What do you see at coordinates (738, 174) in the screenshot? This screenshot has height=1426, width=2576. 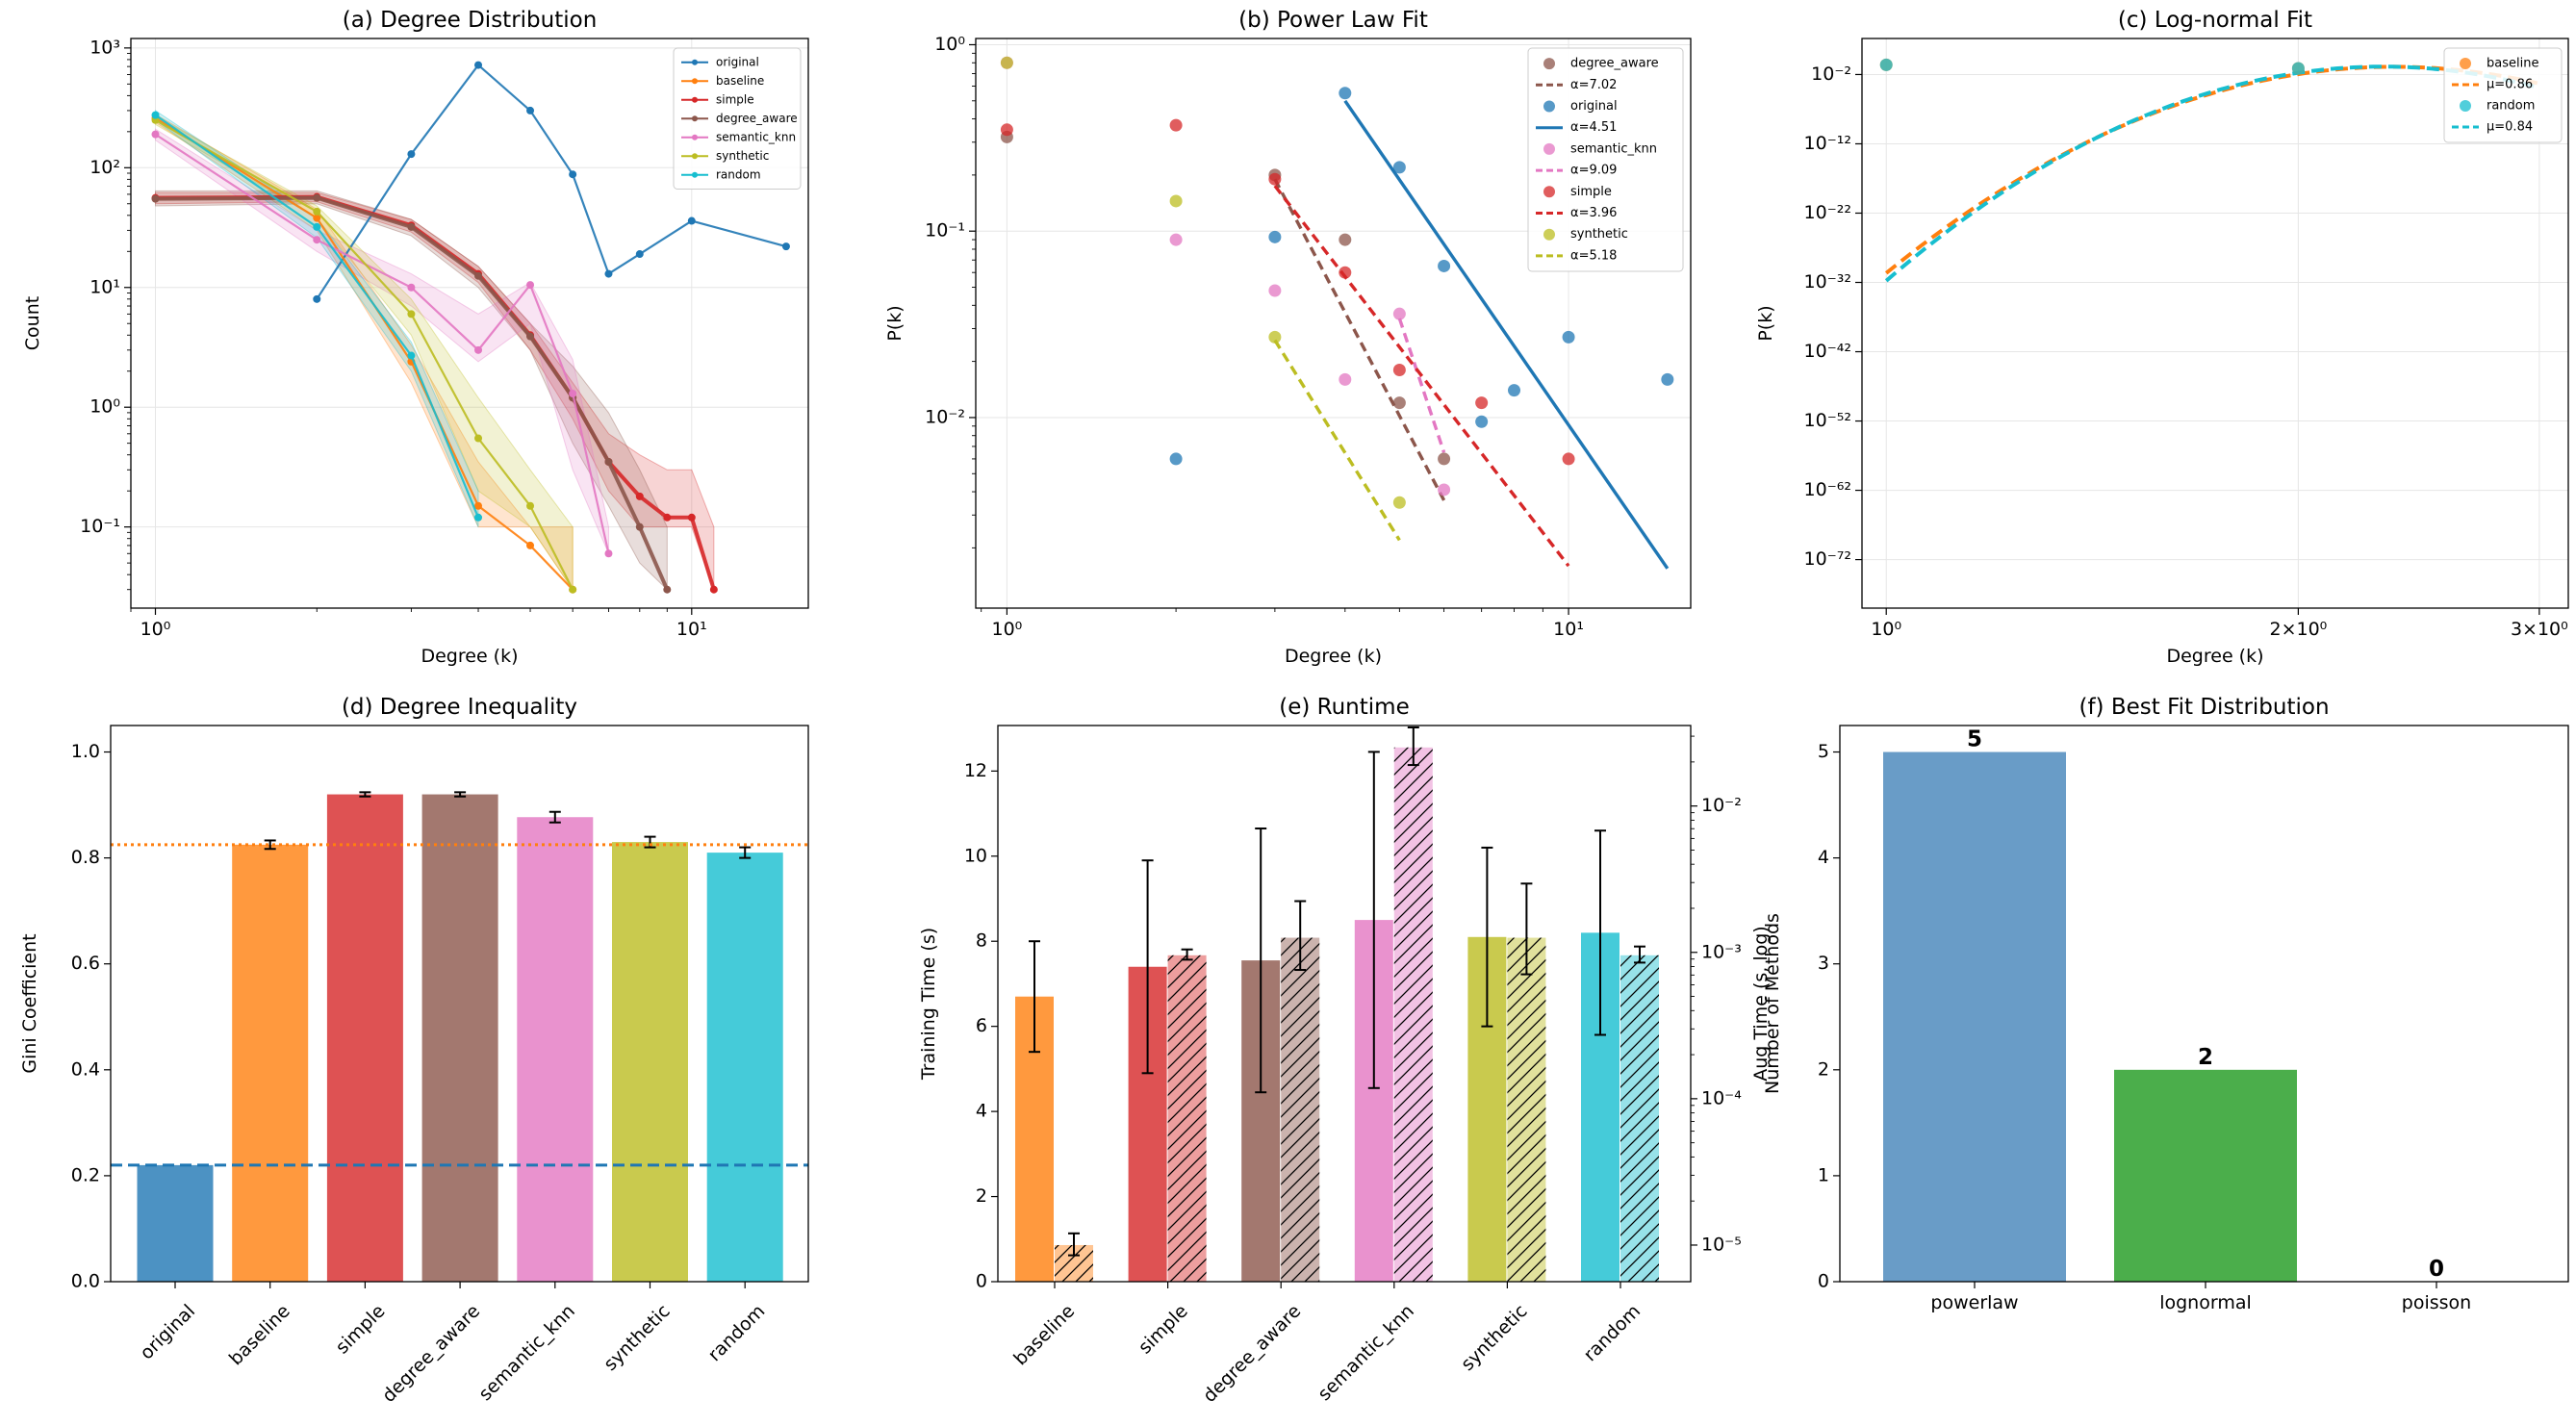 I see `legend-label: random` at bounding box center [738, 174].